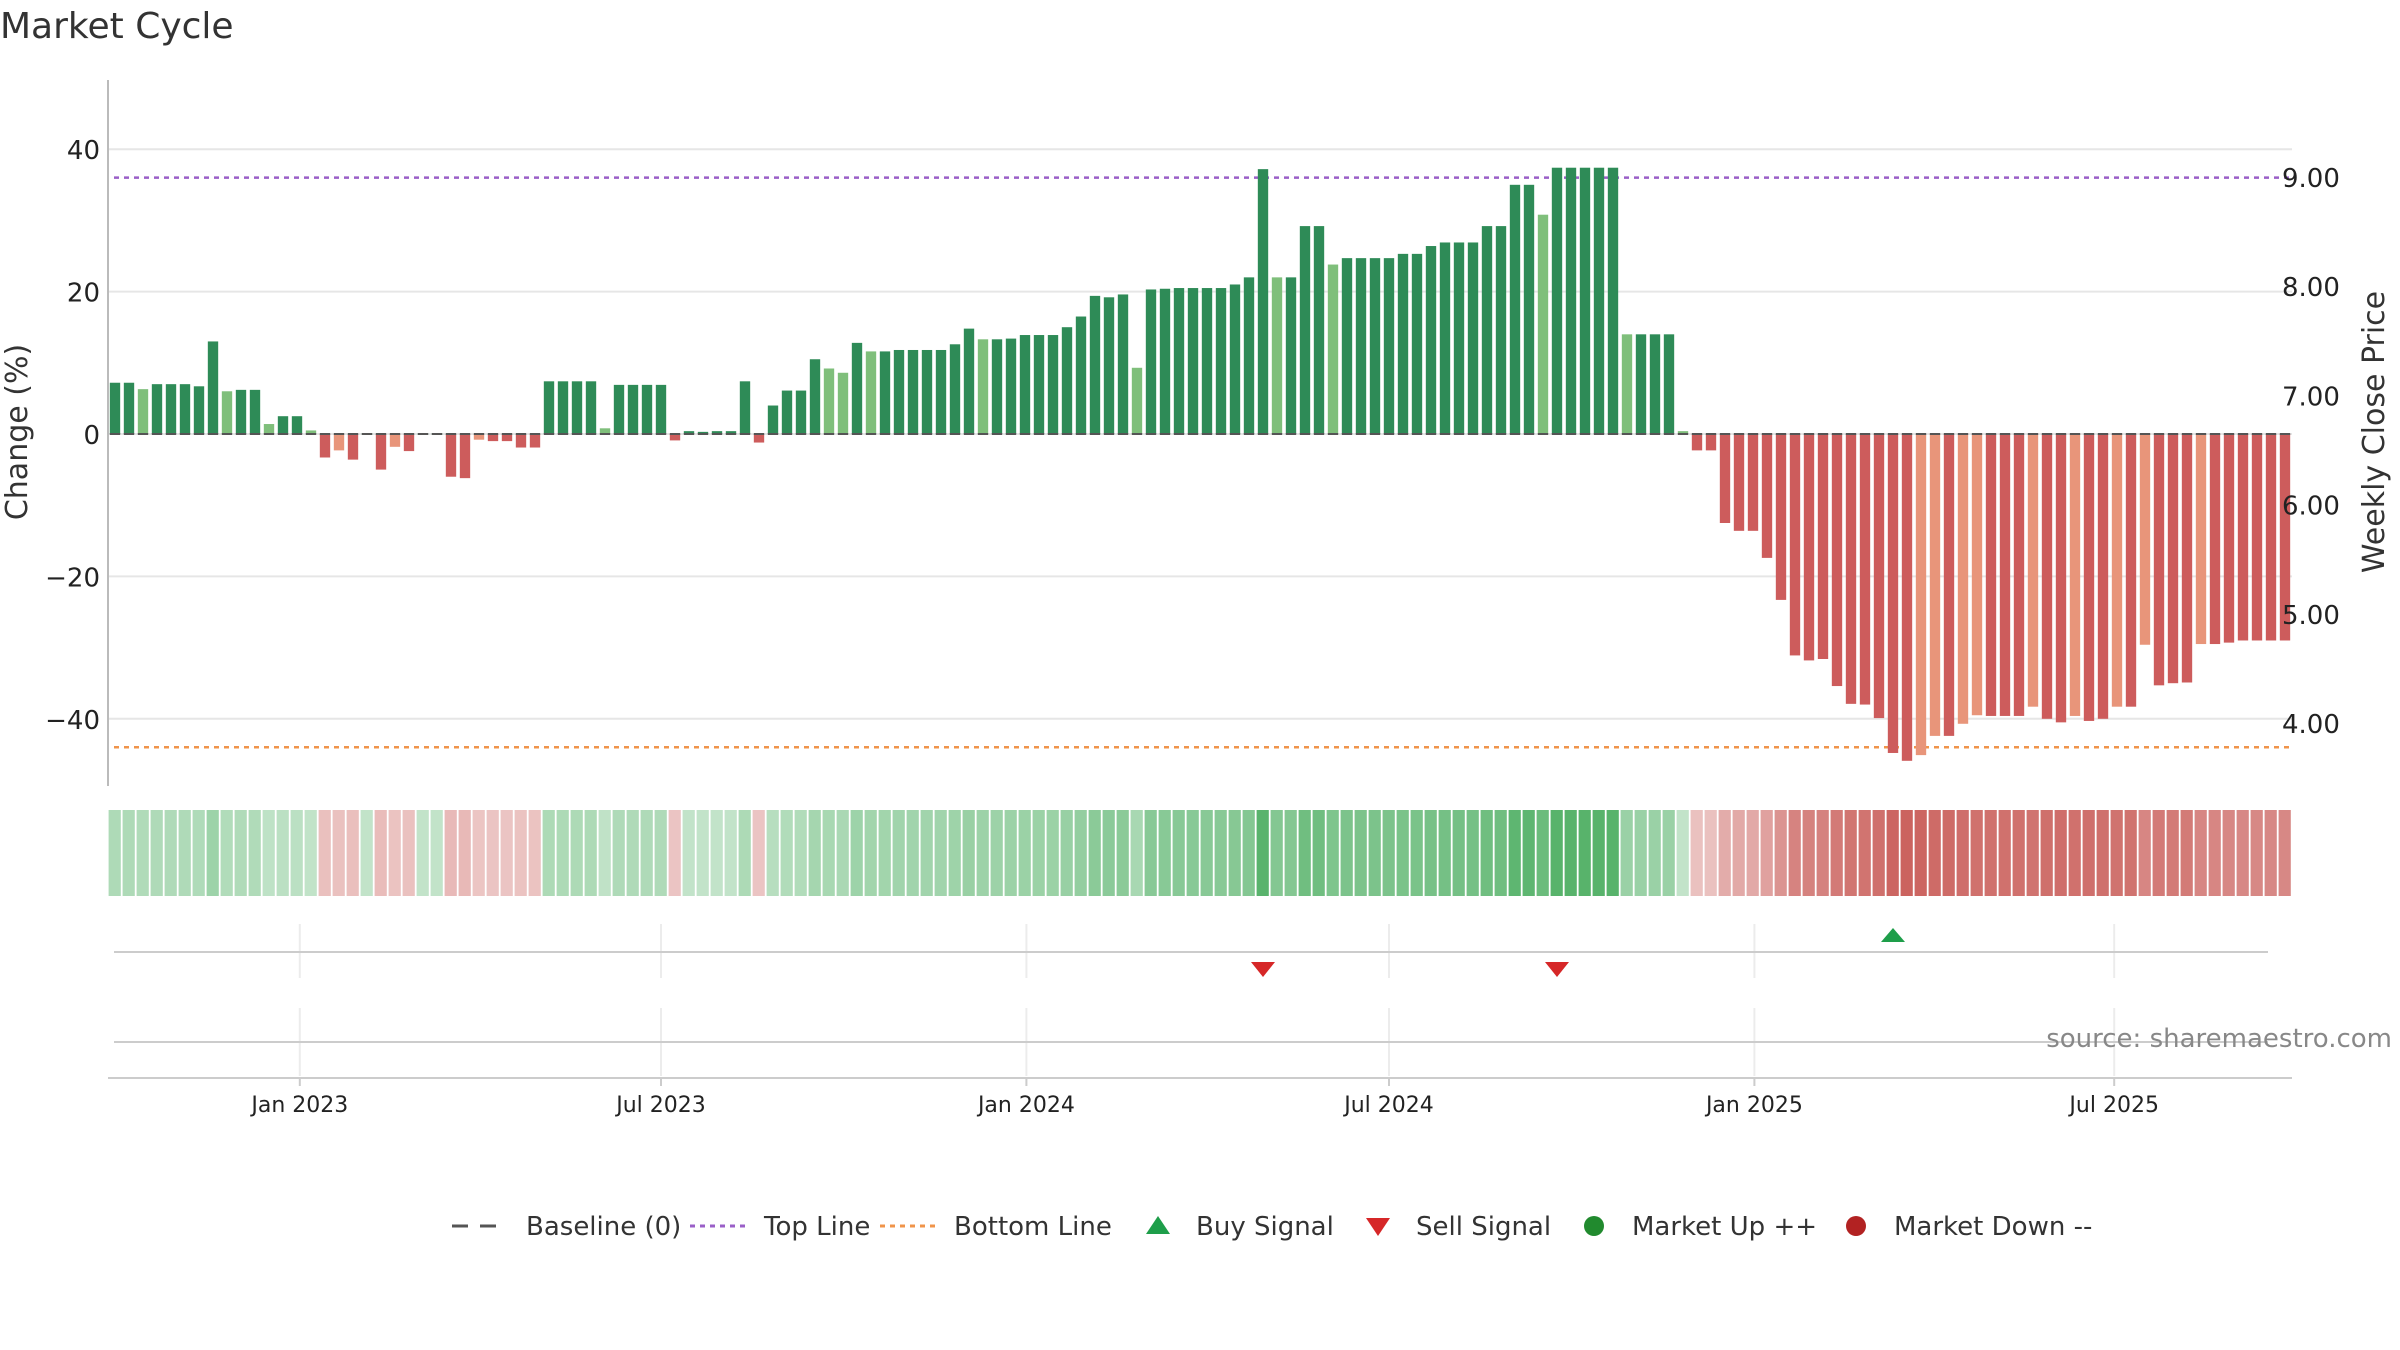  Describe the element at coordinates (1191, 985) in the screenshot. I see `signal-panel` at that location.